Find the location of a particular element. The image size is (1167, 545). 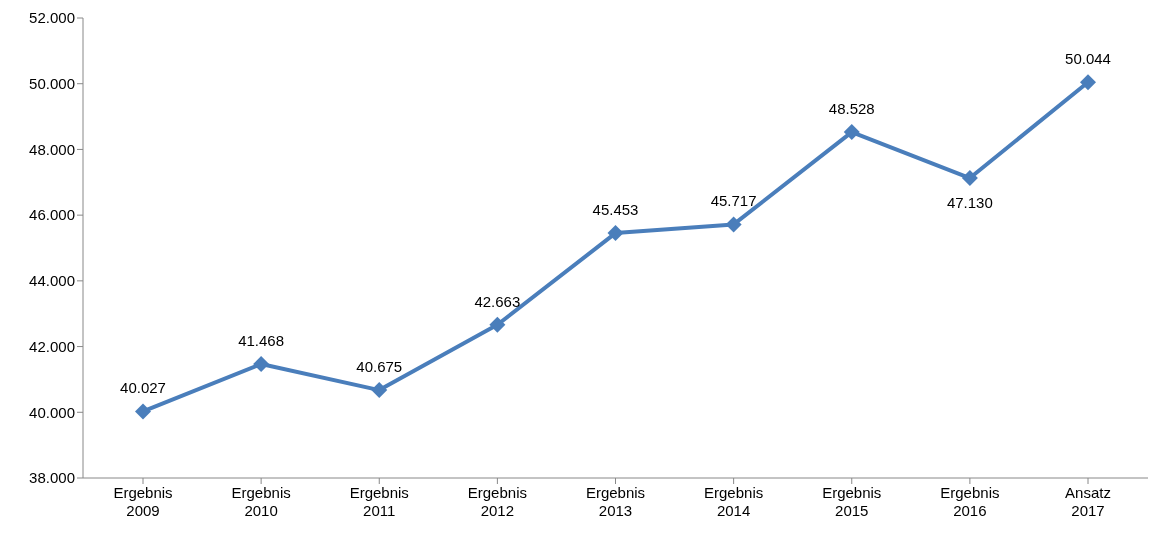

data-label: 40.675 is located at coordinates (379, 367).